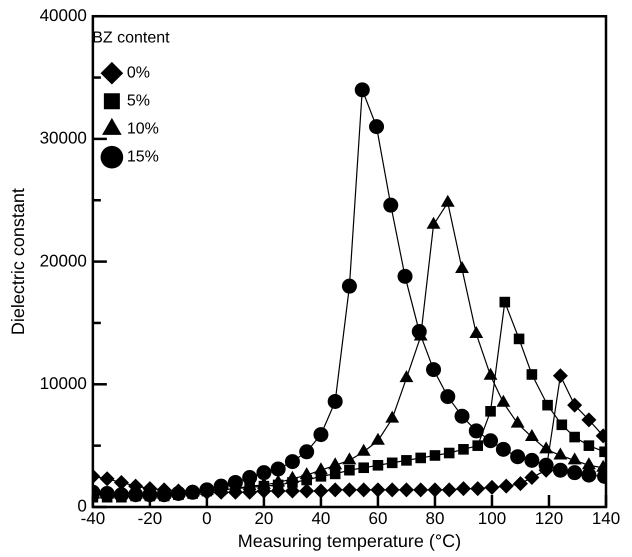  What do you see at coordinates (264, 518) in the screenshot?
I see `x-tick-label: 20` at bounding box center [264, 518].